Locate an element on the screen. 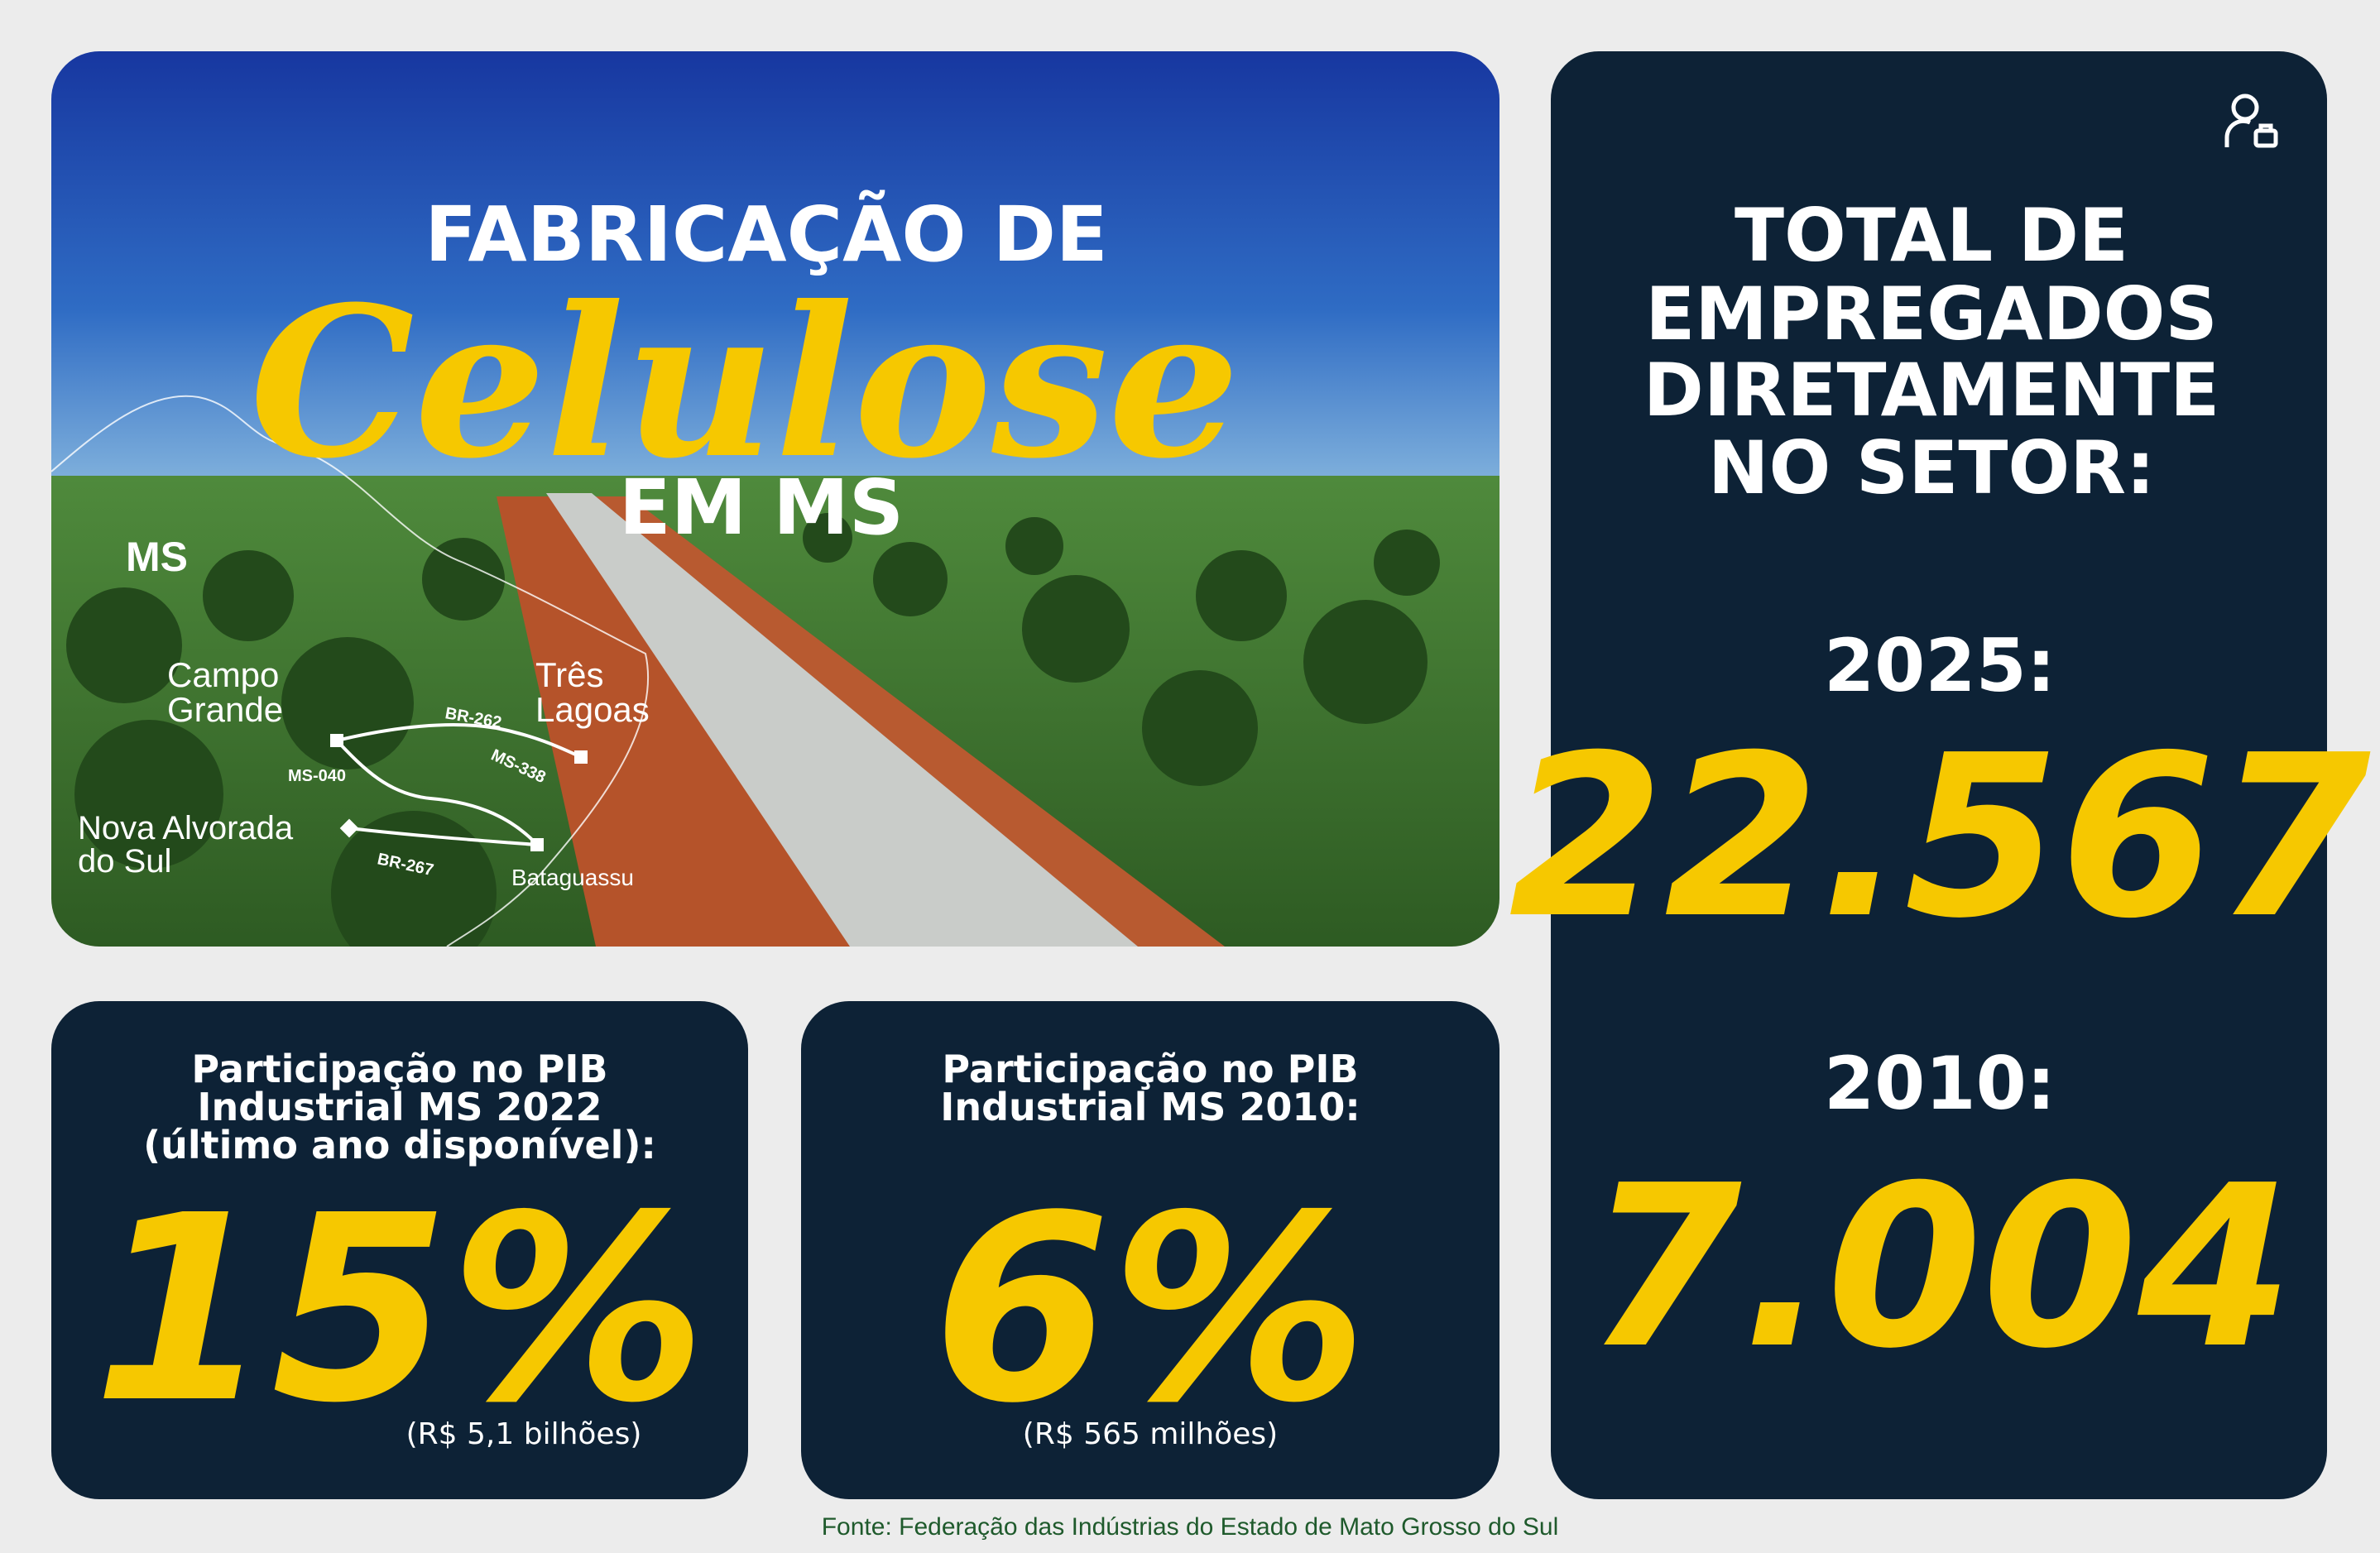 The height and width of the screenshot is (1553, 2380). employees-heading: NO SETOR: is located at coordinates (1931, 468).